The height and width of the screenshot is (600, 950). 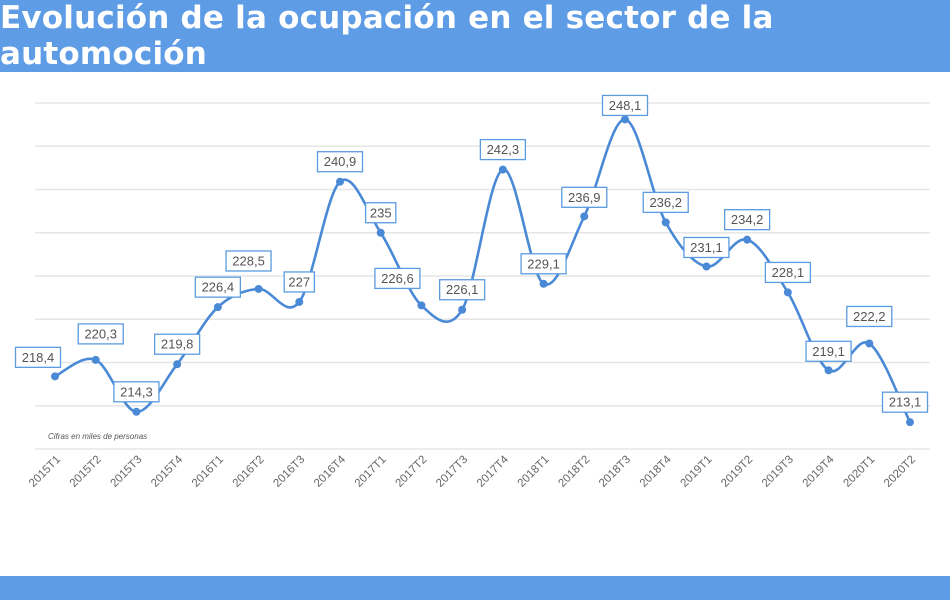 What do you see at coordinates (859, 472) in the screenshot?
I see `x-tick-label: 2020T1` at bounding box center [859, 472].